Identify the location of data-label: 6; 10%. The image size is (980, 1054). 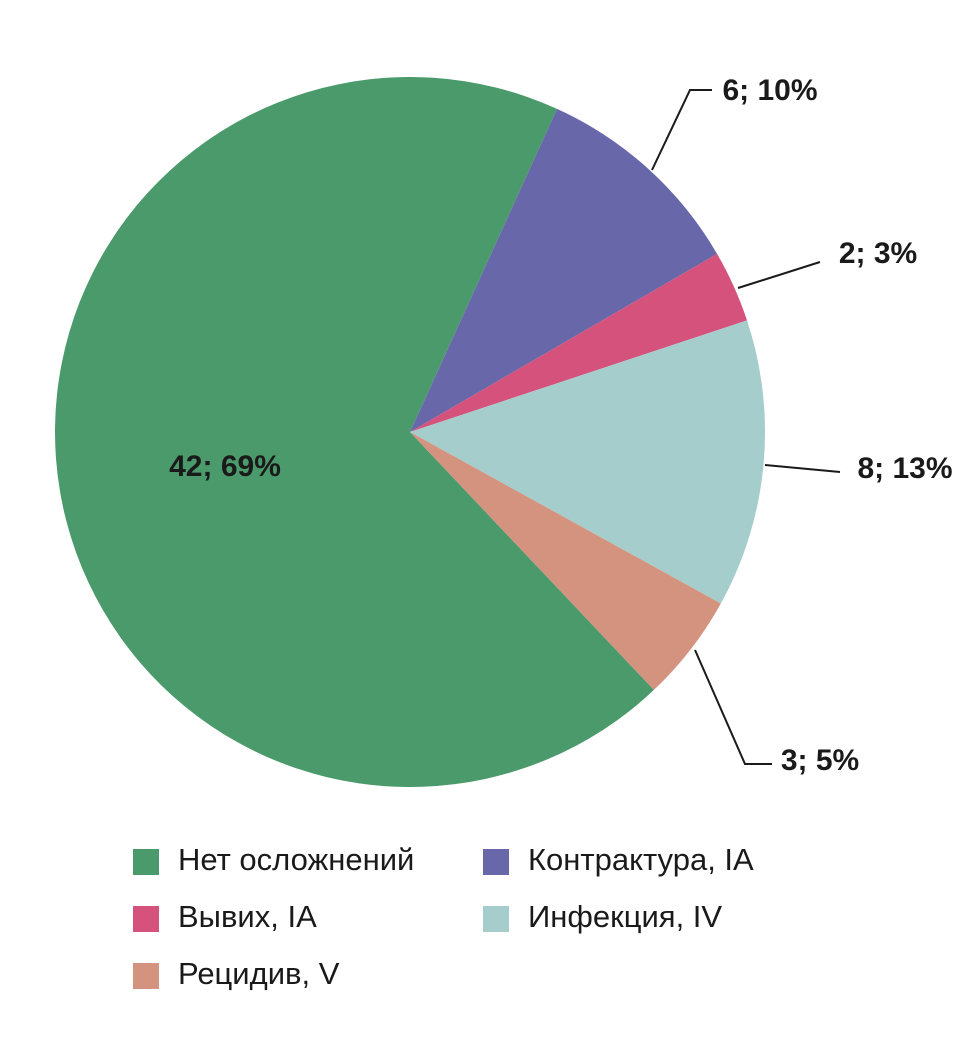
(769, 90).